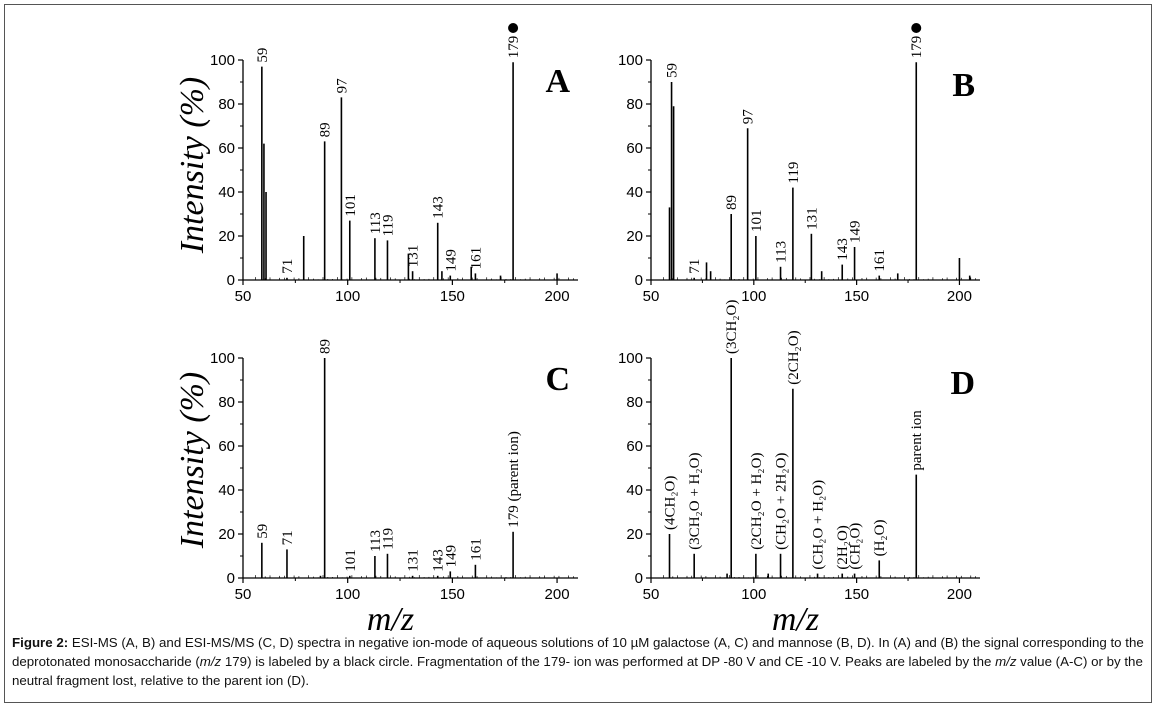 This screenshot has height=707, width=1157. I want to click on caption-mz-1: m/z, so click(210, 661).